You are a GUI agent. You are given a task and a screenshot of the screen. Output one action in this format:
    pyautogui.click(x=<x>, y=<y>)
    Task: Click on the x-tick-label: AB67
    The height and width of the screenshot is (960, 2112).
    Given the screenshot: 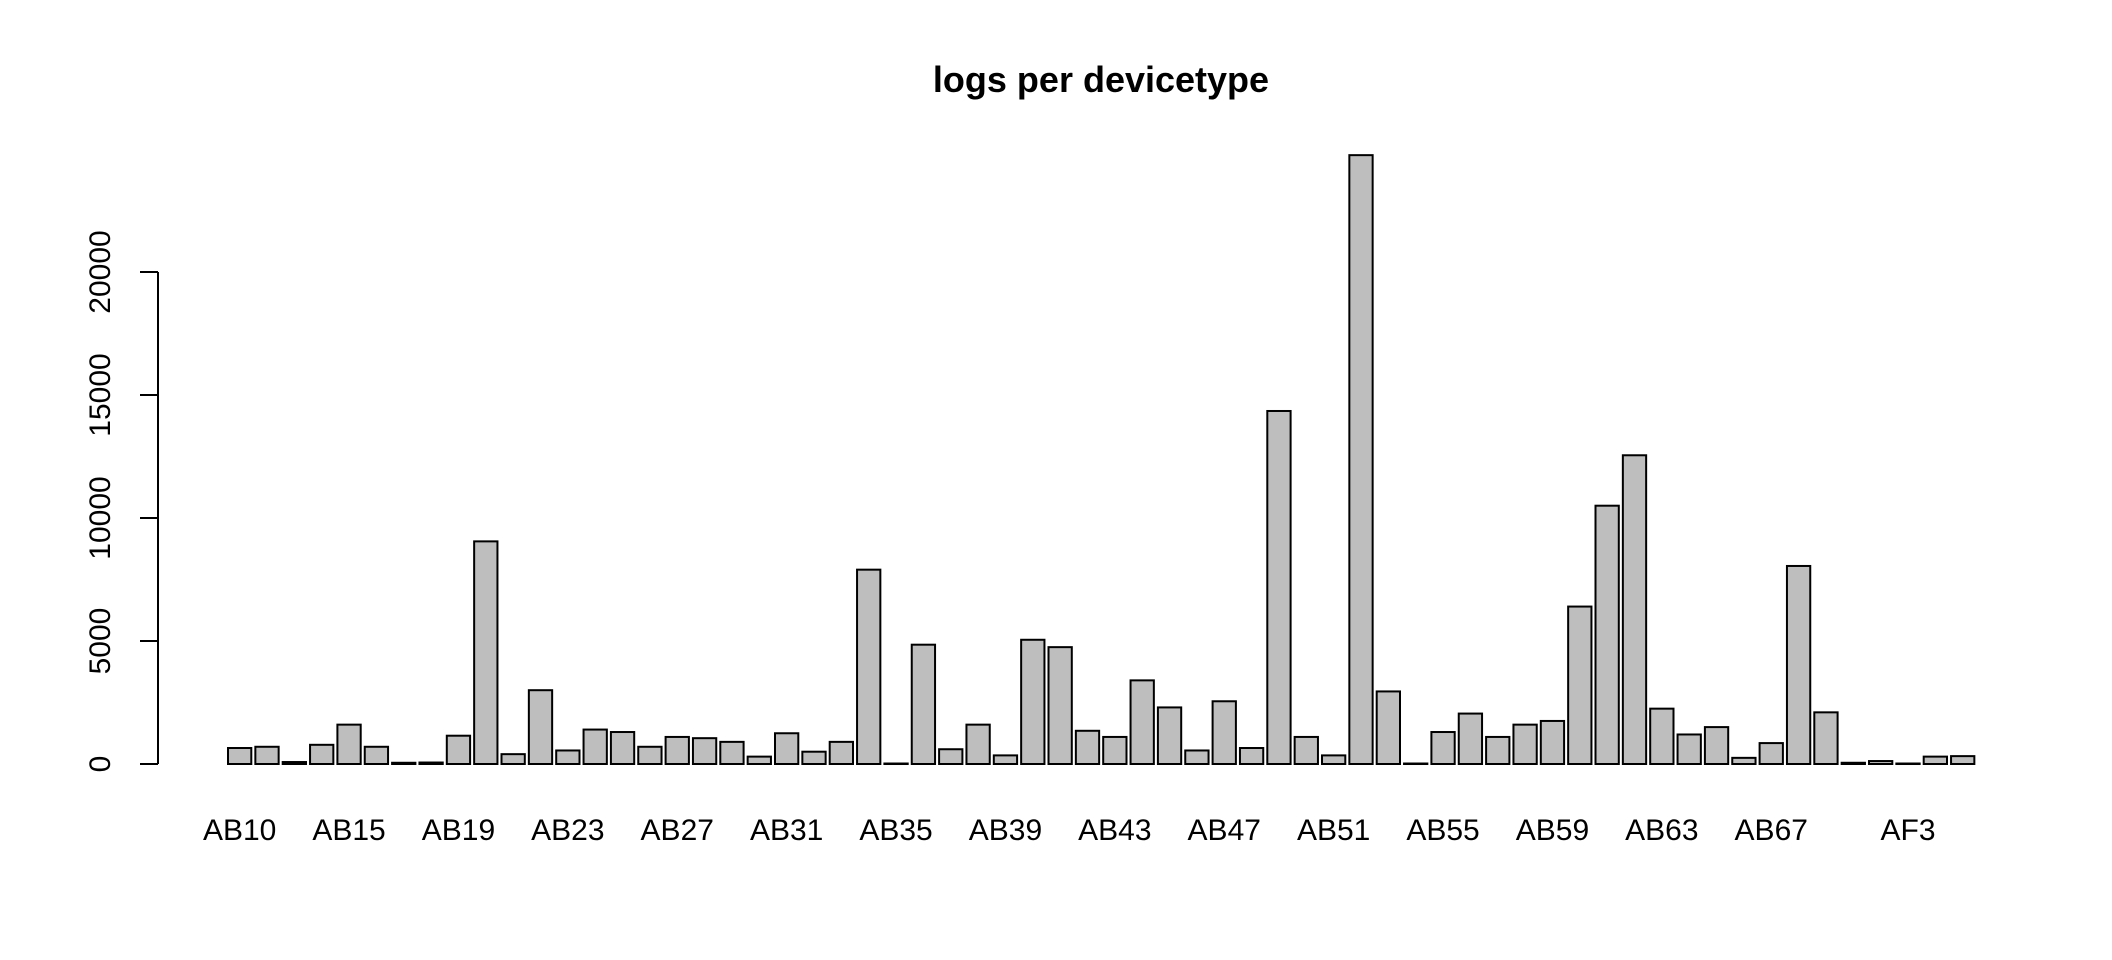 What is the action you would take?
    pyautogui.click(x=1771, y=830)
    